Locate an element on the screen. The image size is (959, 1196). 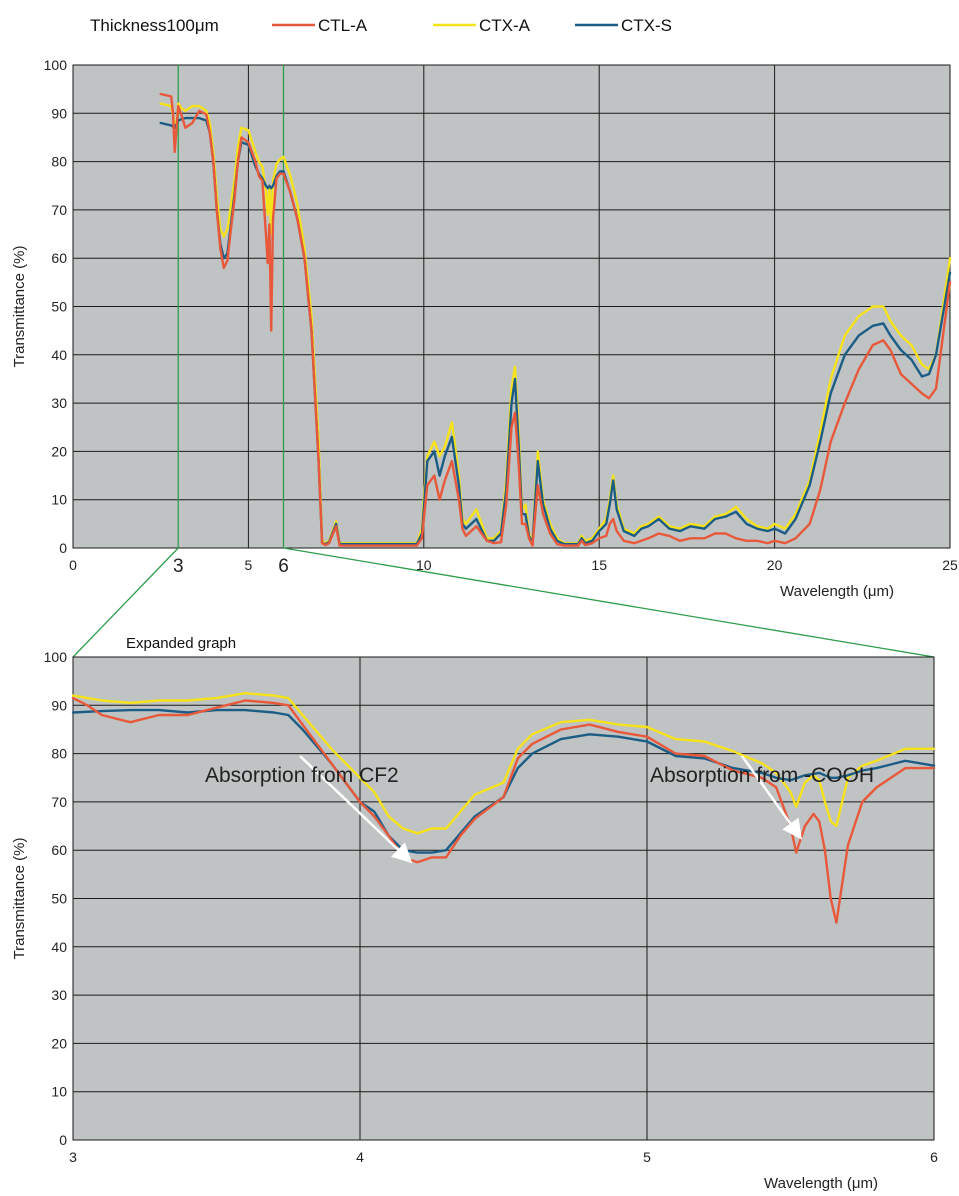
x-tick-15: 15 is located at coordinates (599, 565).